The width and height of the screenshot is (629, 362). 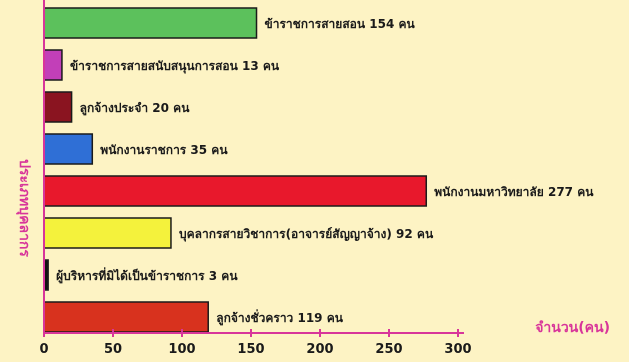 What do you see at coordinates (181, 349) in the screenshot?
I see `x-tick-label-100: 100` at bounding box center [181, 349].